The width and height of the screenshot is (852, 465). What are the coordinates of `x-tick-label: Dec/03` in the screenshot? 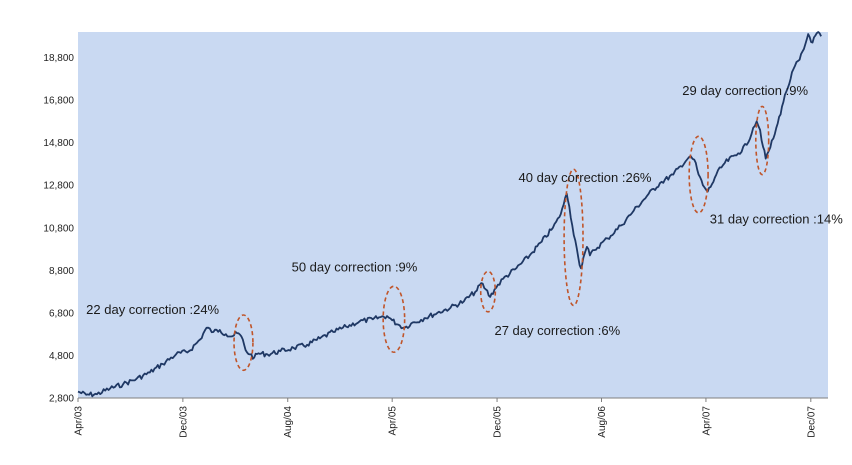 It's located at (183, 422).